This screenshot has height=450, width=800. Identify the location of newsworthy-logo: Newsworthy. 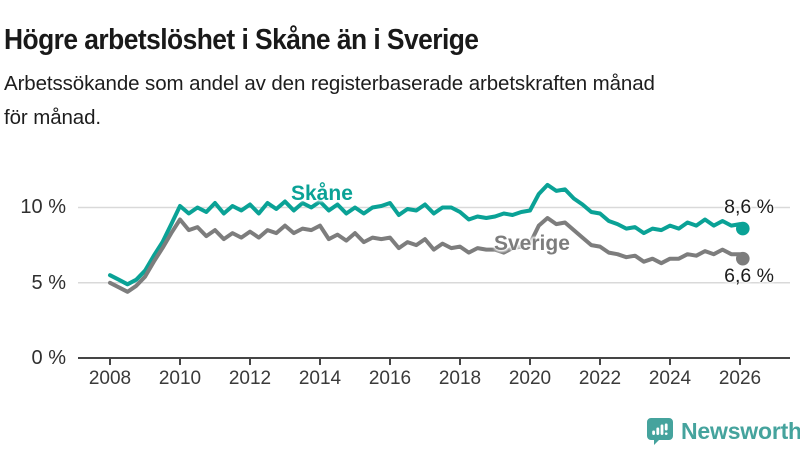
(723, 431).